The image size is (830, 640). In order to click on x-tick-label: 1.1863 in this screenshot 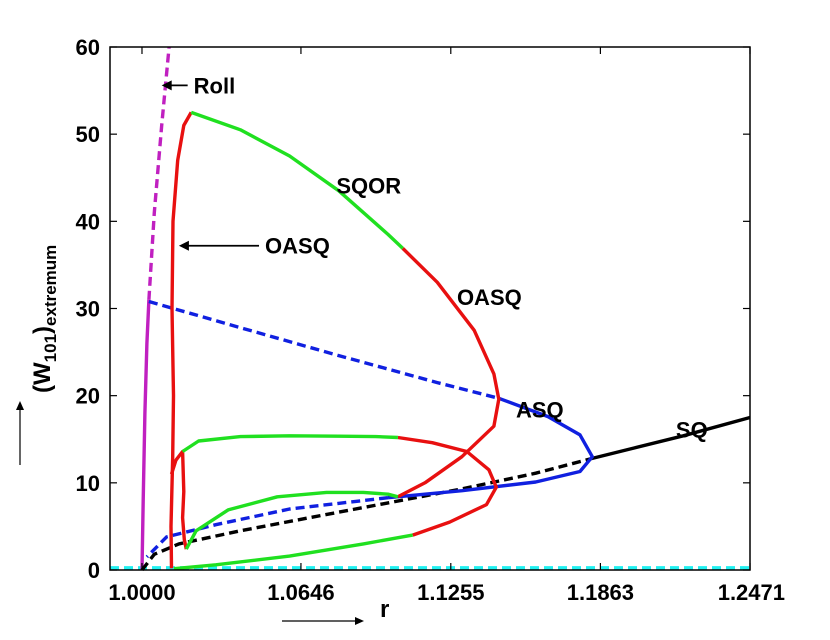, I will do `click(600, 592)`.